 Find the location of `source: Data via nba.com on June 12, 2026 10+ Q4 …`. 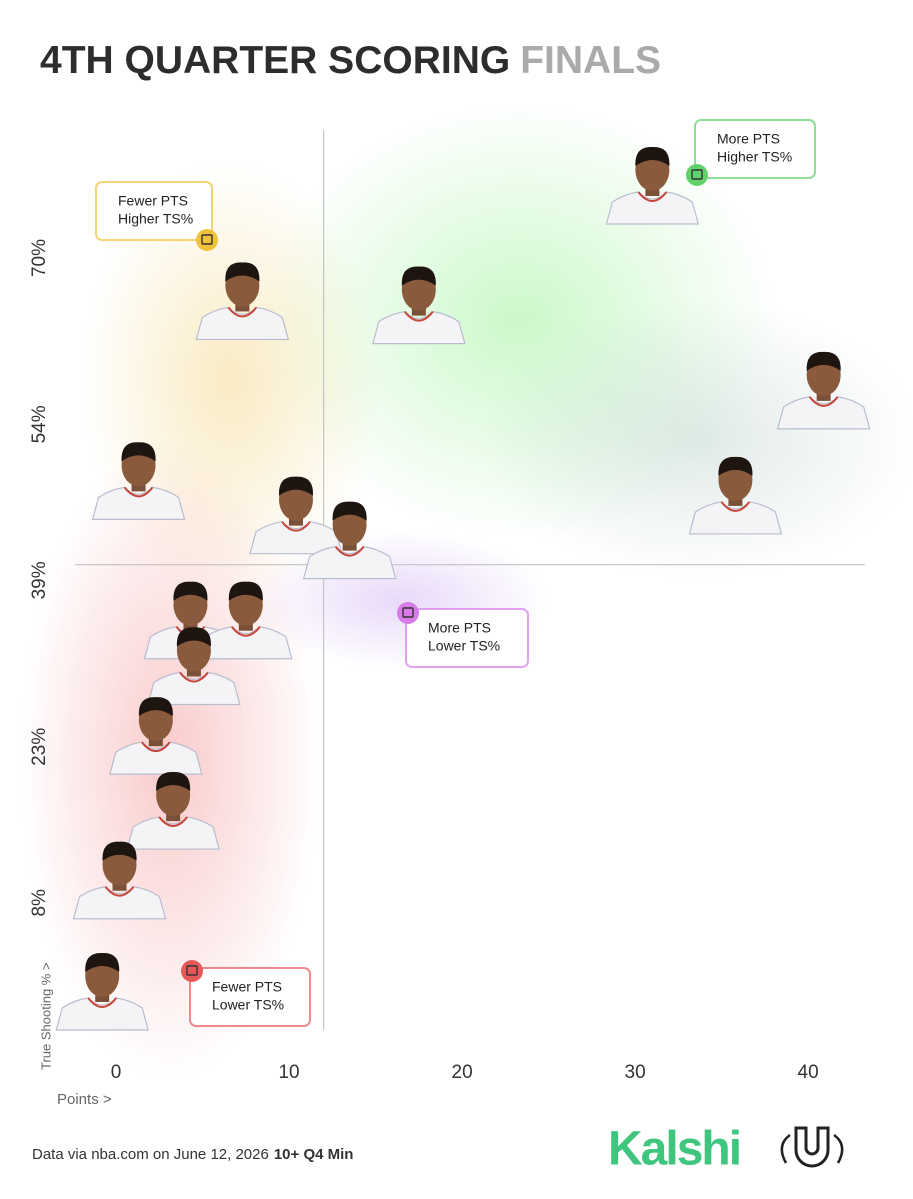

source: Data via nba.com on June 12, 2026 10+ Q4 … is located at coordinates (192, 1154).